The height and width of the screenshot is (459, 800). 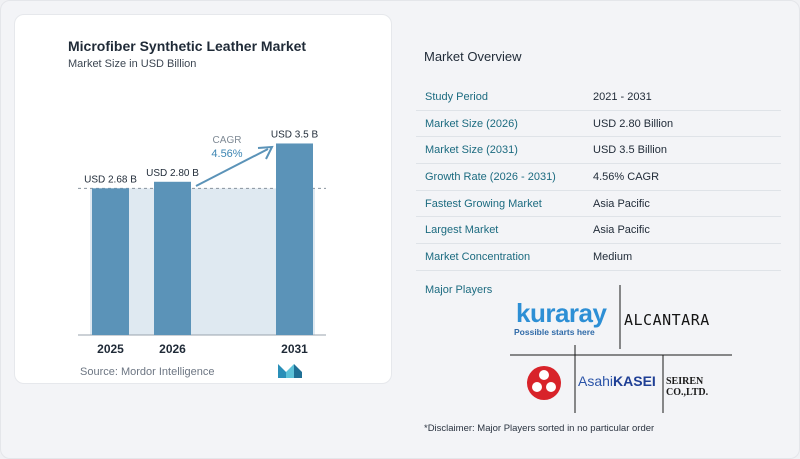 I want to click on overview-key: Market Concentration, so click(x=478, y=256).